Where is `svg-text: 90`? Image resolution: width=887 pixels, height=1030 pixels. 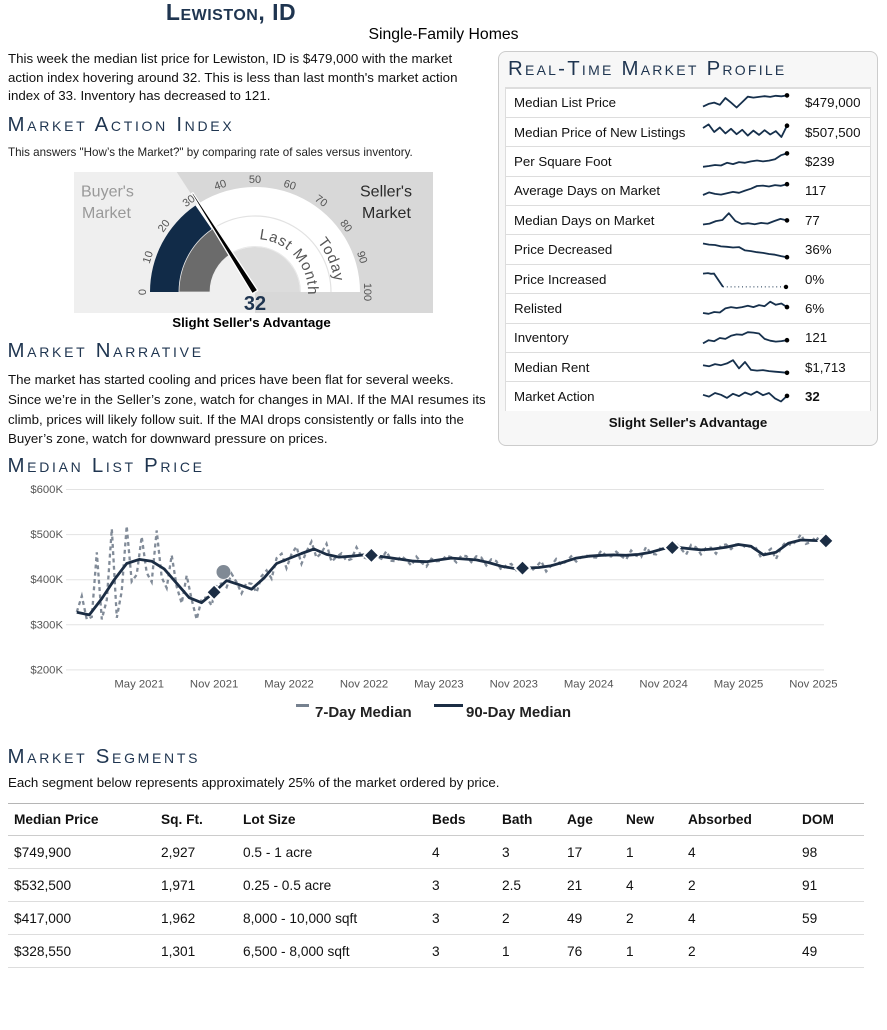
svg-text: 90 is located at coordinates (361, 257).